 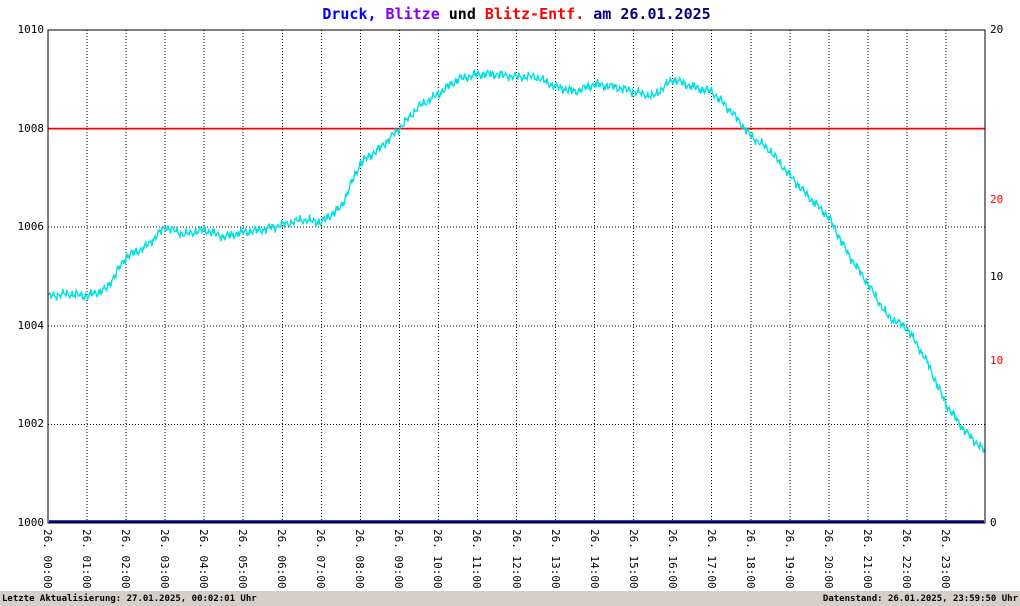 What do you see at coordinates (516, 559) in the screenshot?
I see `x-axis-label: 26. 12:00` at bounding box center [516, 559].